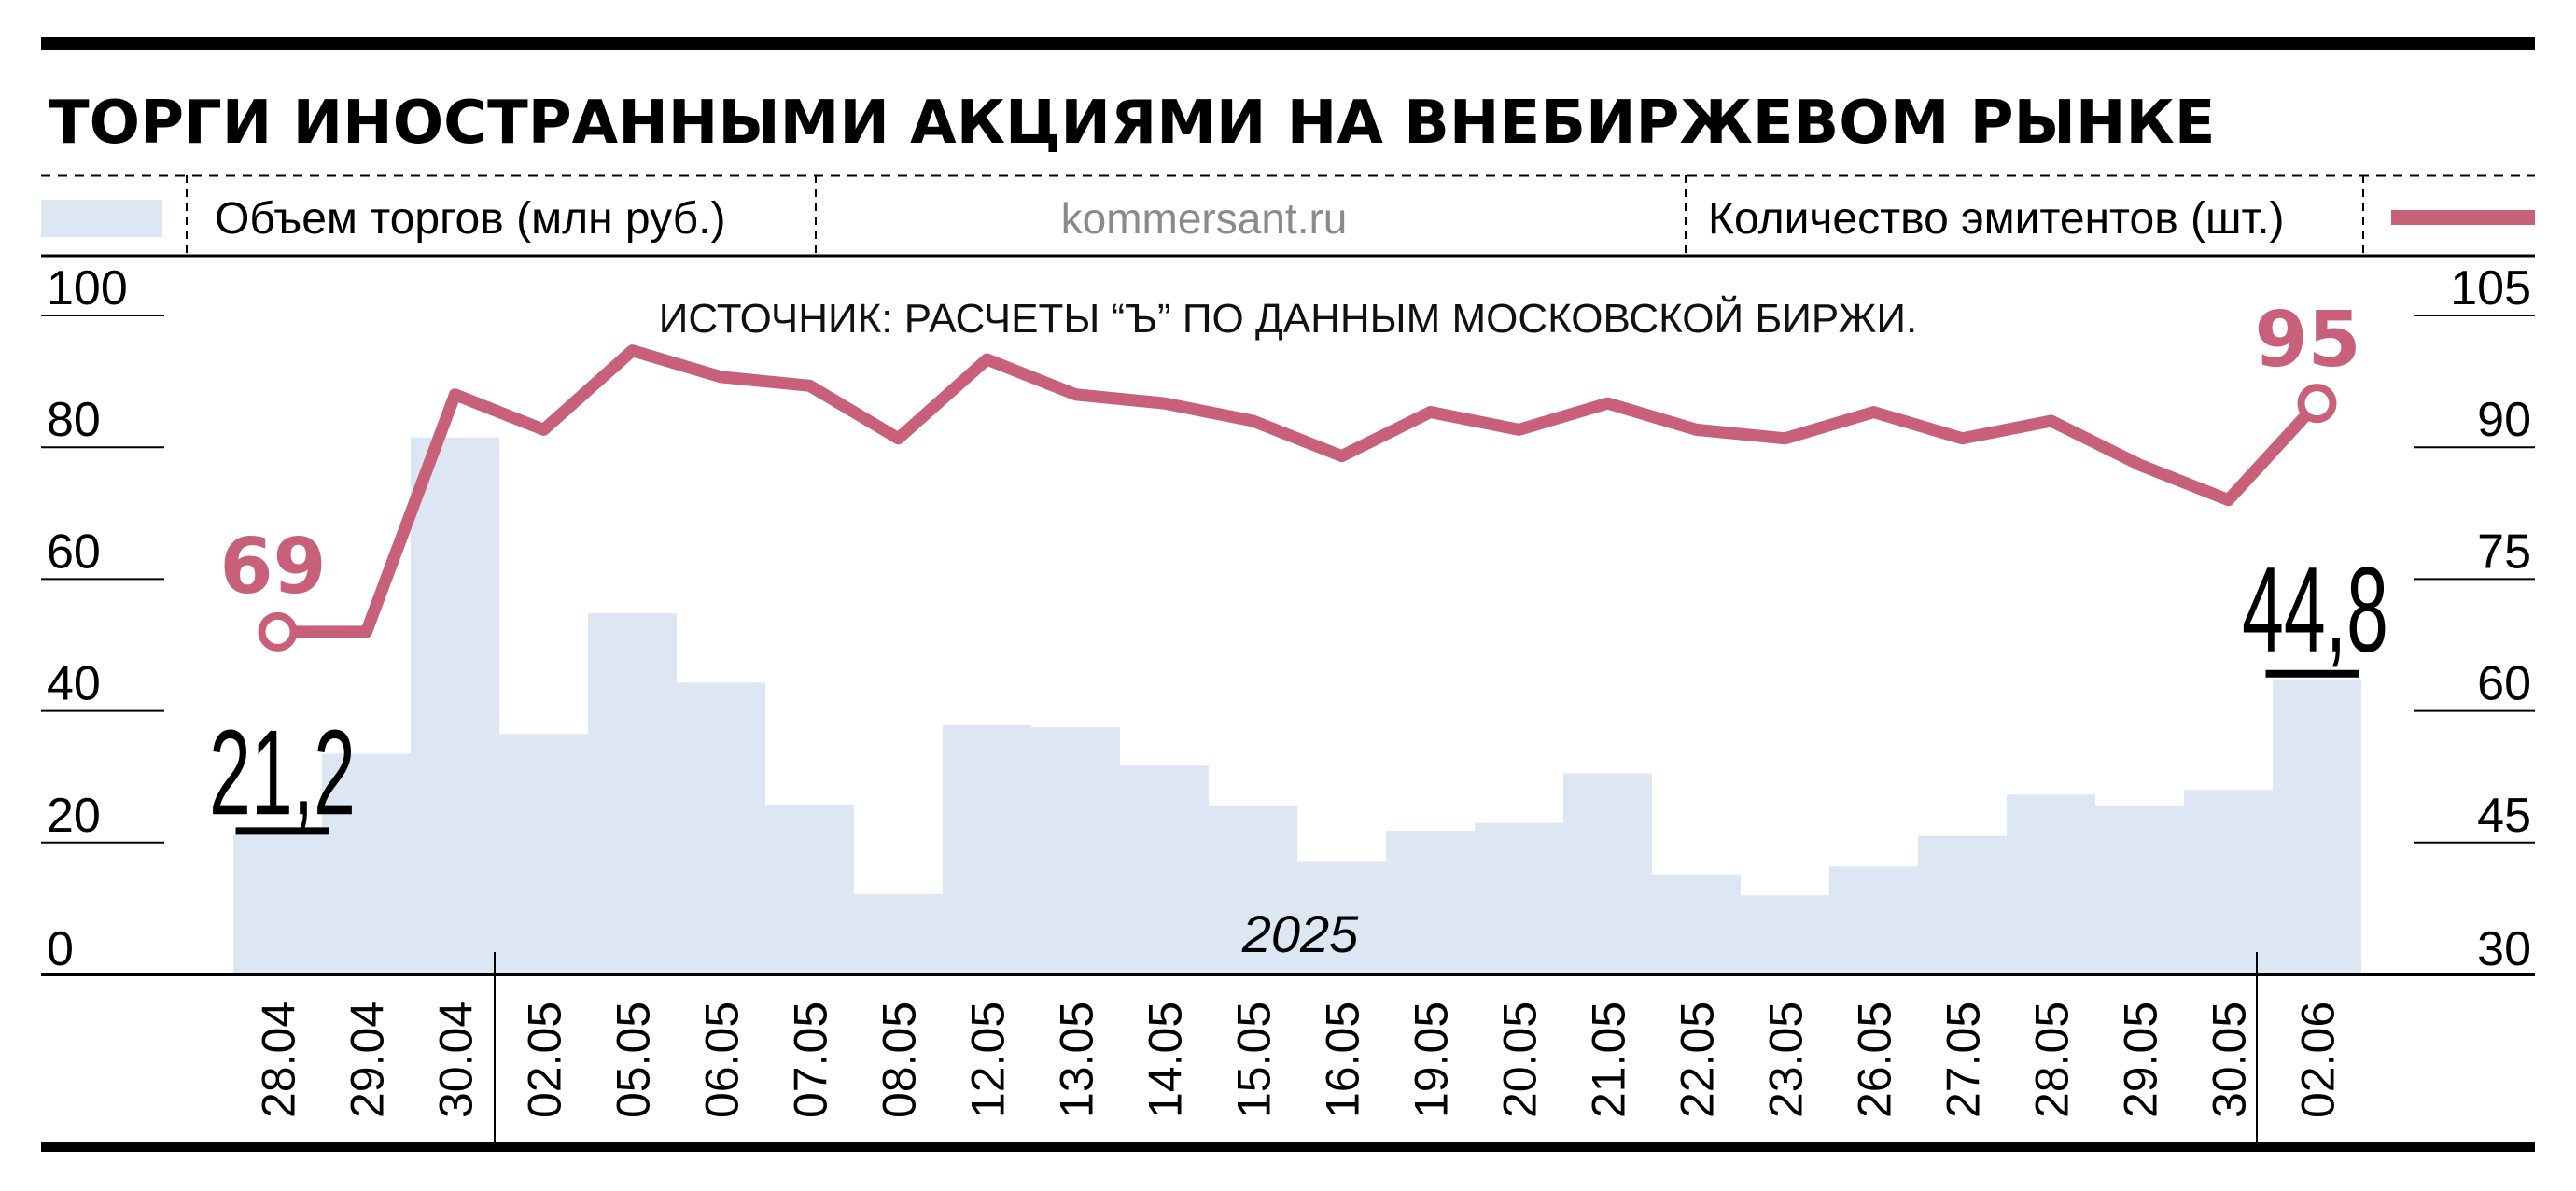  I want to click on x-tick-label: 23.05, so click(1786, 1060).